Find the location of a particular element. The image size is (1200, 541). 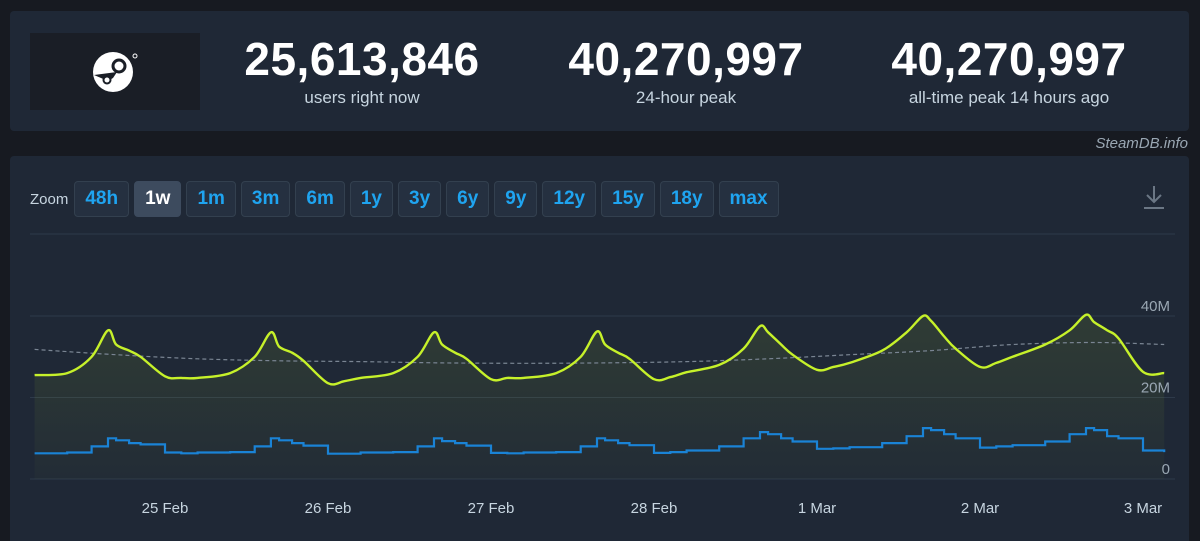

y-tick-label: 40M is located at coordinates (1155, 306).